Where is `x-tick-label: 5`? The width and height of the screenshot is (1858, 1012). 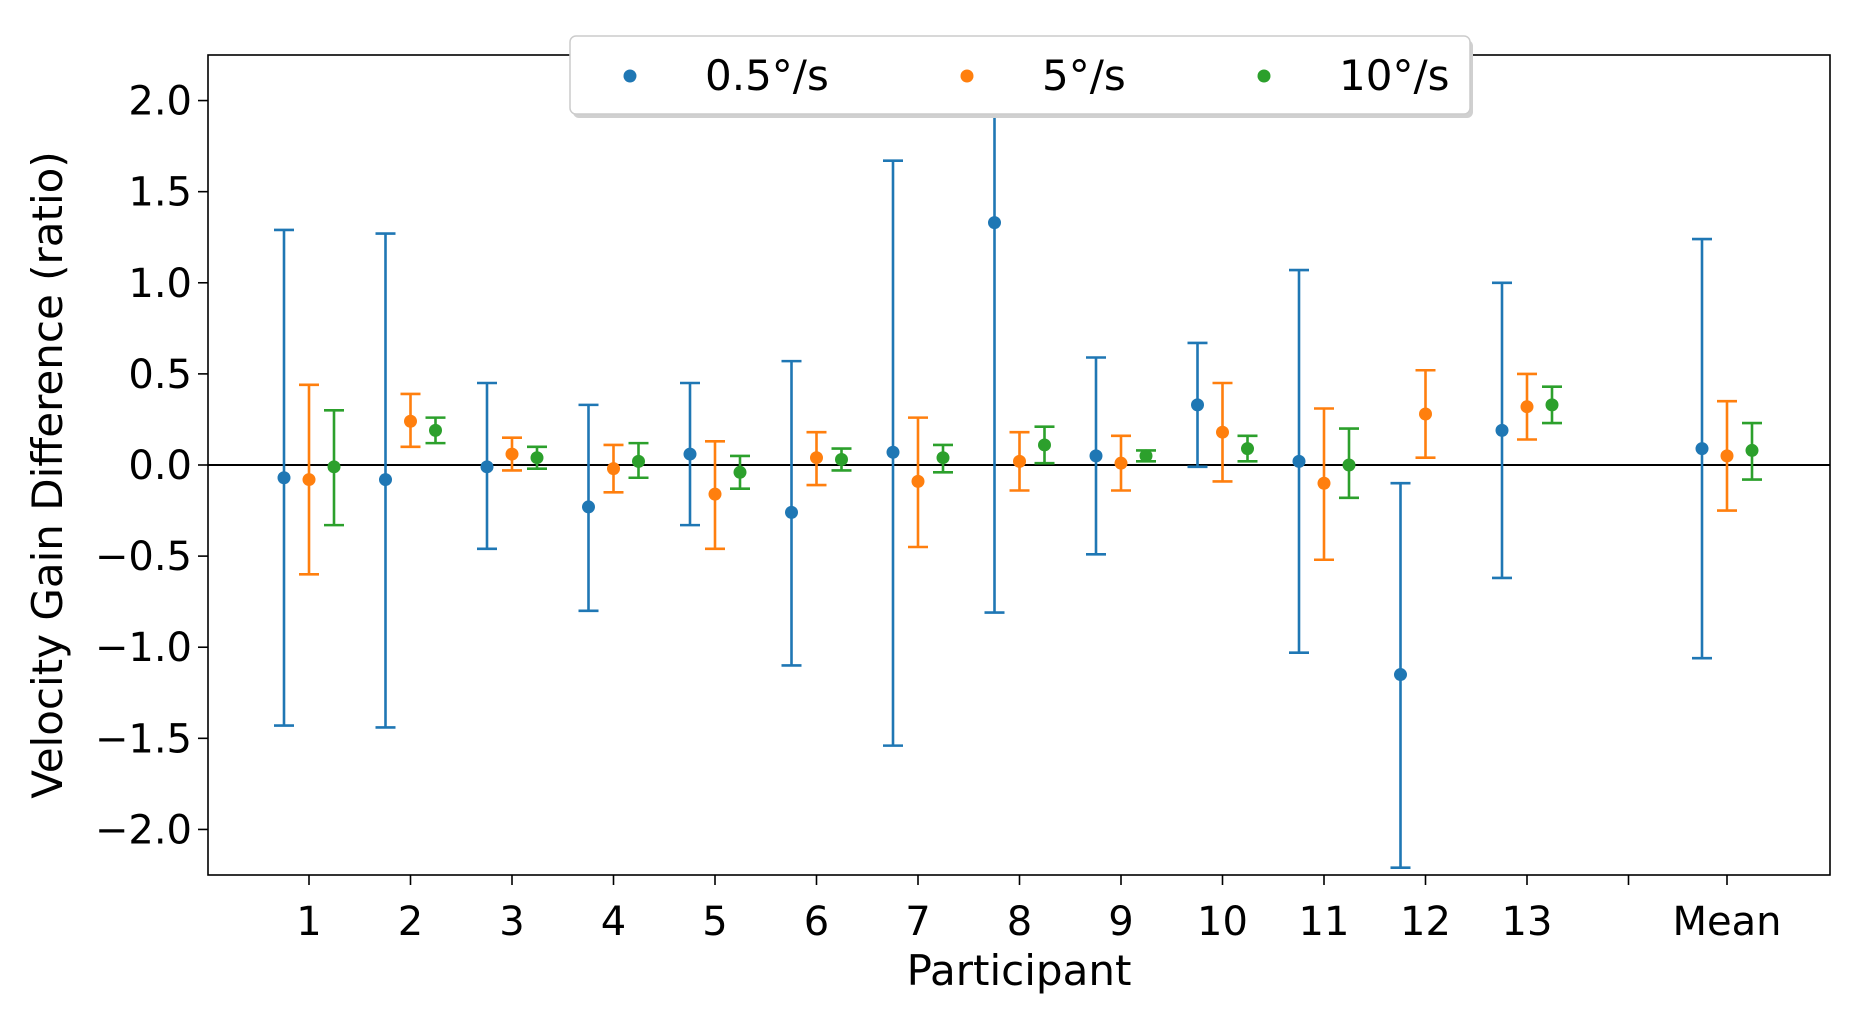 x-tick-label: 5 is located at coordinates (714, 922).